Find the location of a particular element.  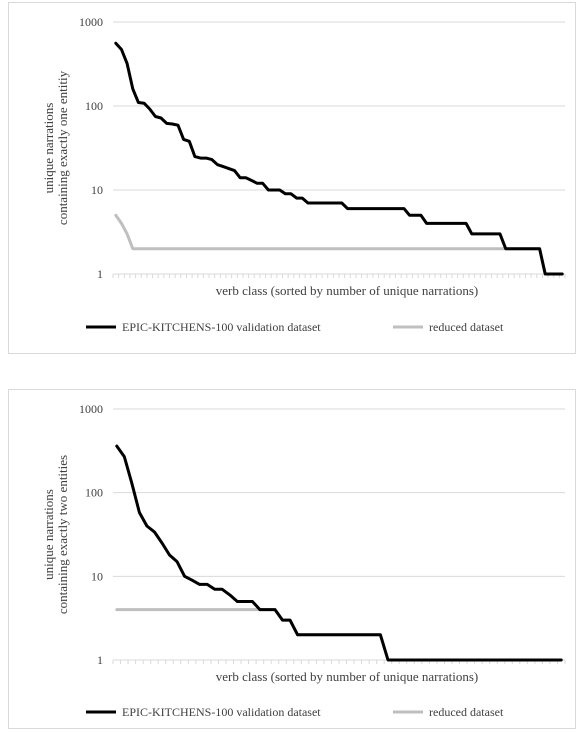

y-axis-label-line: containing exactly one entitiy is located at coordinates (62, 147).